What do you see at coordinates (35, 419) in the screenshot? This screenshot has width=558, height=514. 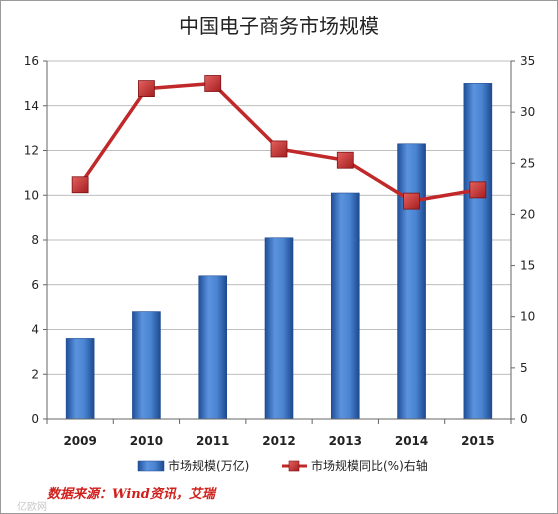 I see `y-left-tick-label: 0` at bounding box center [35, 419].